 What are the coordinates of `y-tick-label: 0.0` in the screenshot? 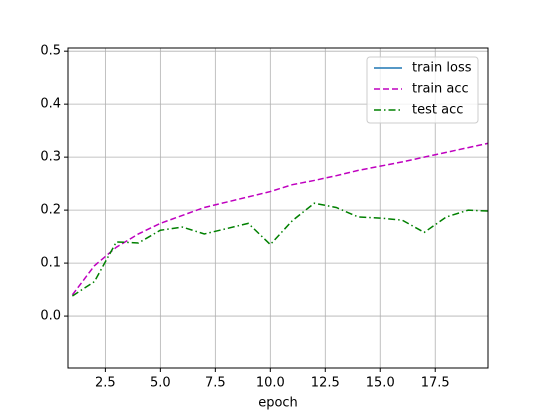 It's located at (50, 316).